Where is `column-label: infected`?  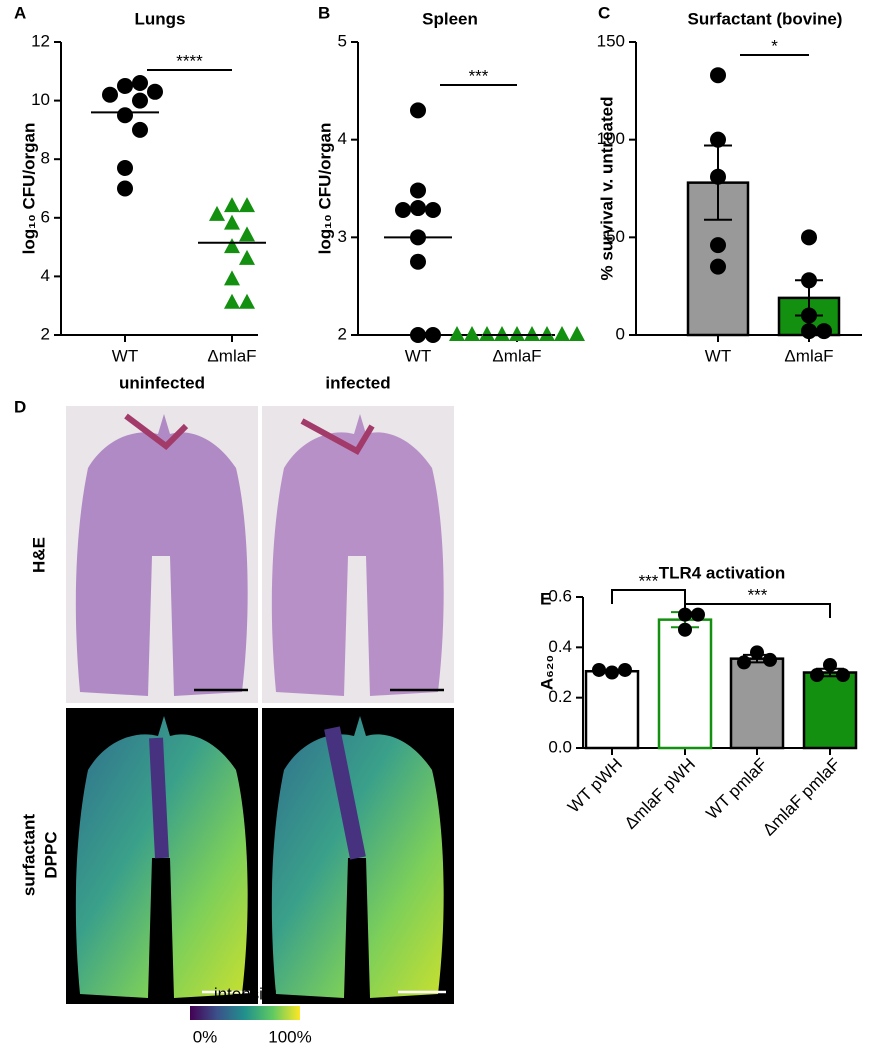 column-label: infected is located at coordinates (357, 382).